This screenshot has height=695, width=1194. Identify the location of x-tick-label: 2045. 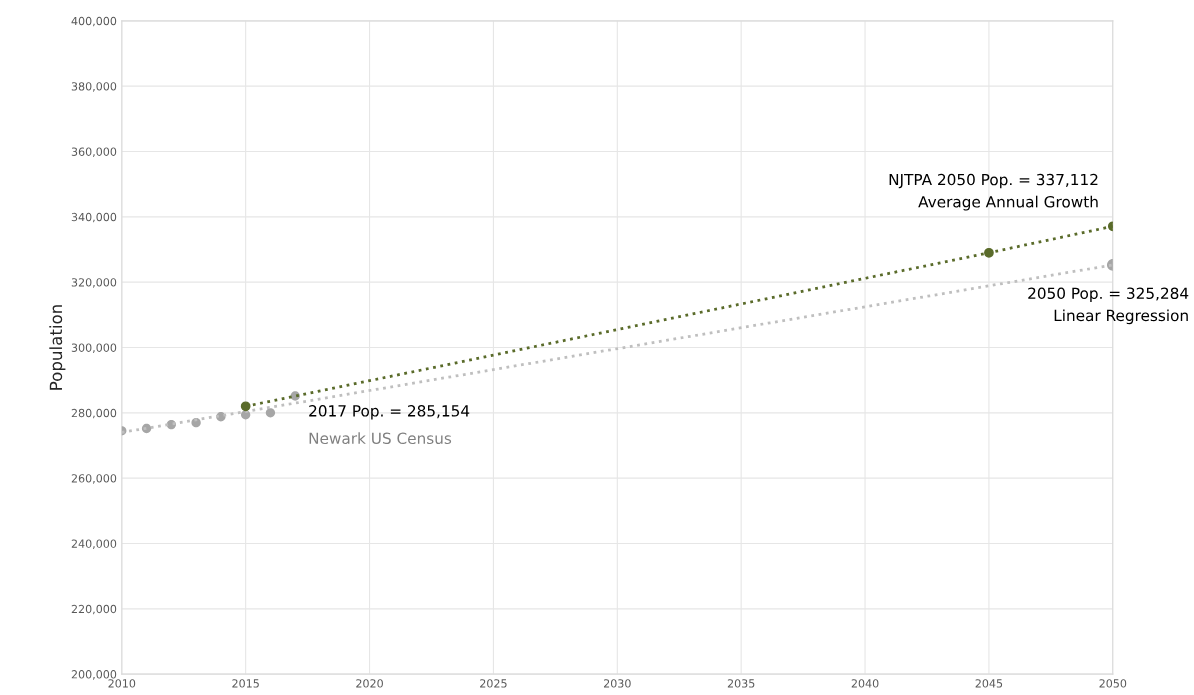
(989, 683).